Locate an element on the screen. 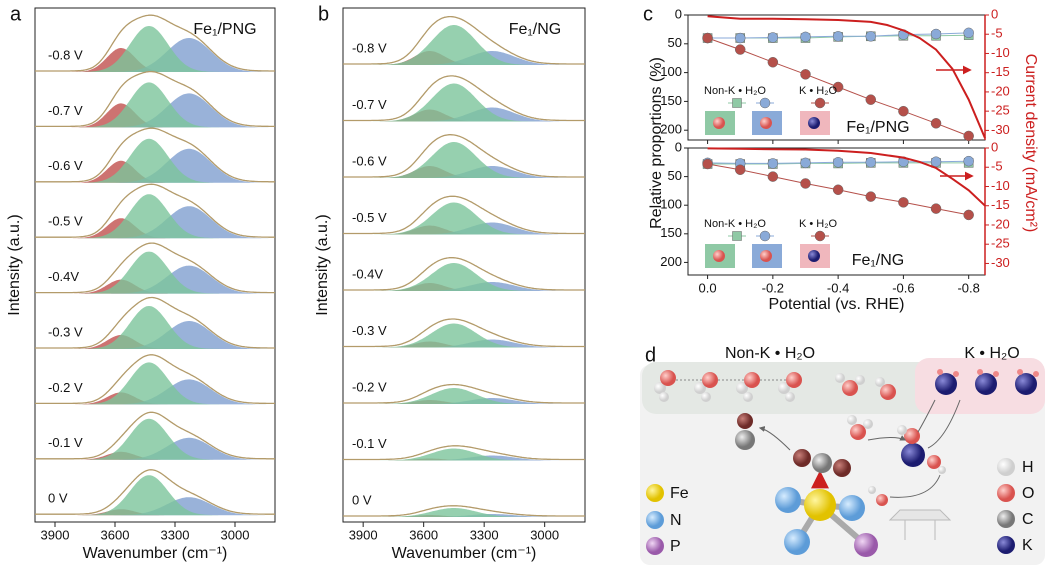 The height and width of the screenshot is (571, 1050). panel-label: a is located at coordinates (16, 14).